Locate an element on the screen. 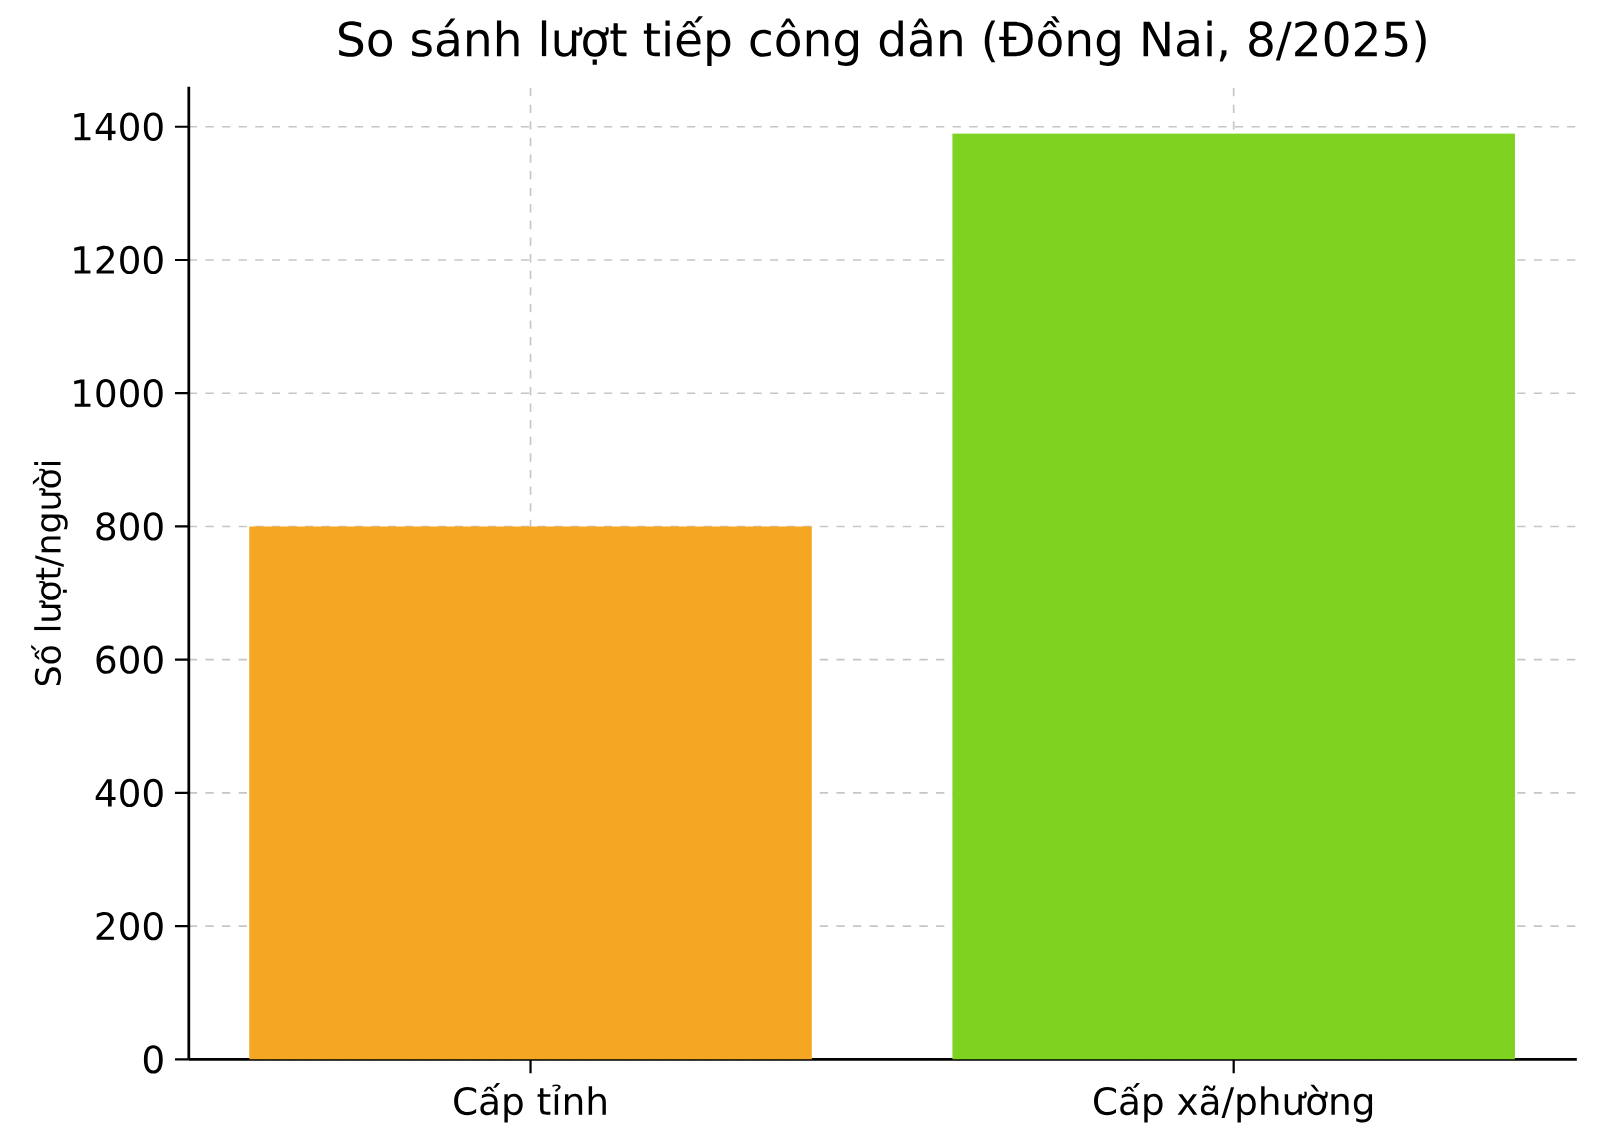  y-tick-label: 200 is located at coordinates (129, 926).